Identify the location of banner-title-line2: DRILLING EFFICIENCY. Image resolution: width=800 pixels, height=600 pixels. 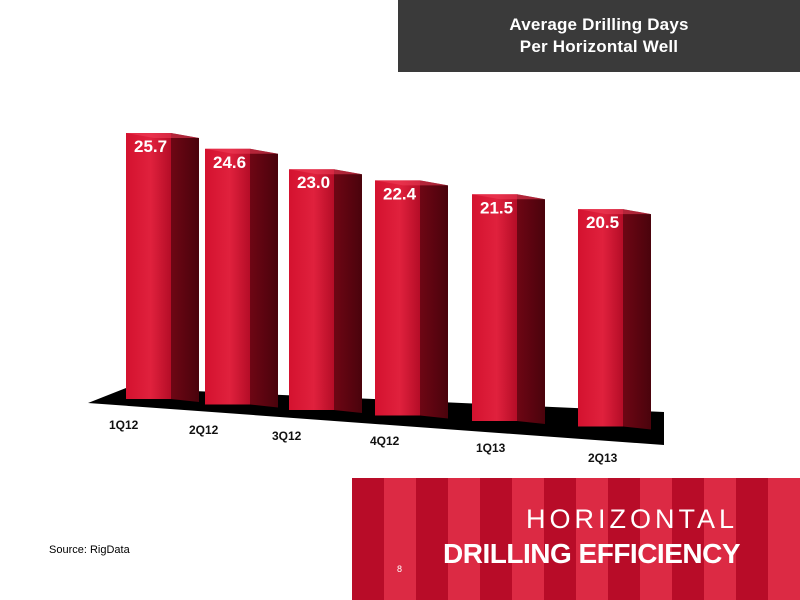
(591, 553).